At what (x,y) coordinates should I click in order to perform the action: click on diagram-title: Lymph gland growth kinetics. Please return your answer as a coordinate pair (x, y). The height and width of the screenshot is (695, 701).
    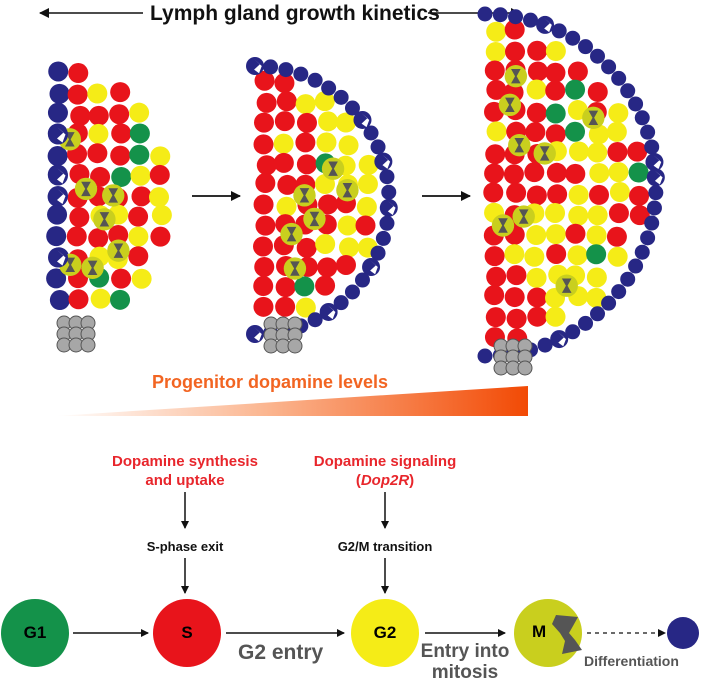
    Looking at the image, I should click on (295, 13).